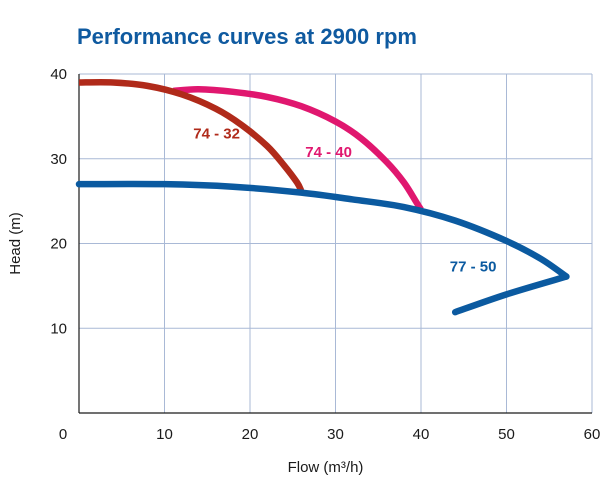 The width and height of the screenshot is (615, 482). What do you see at coordinates (63, 434) in the screenshot?
I see `x-tick-label: 0` at bounding box center [63, 434].